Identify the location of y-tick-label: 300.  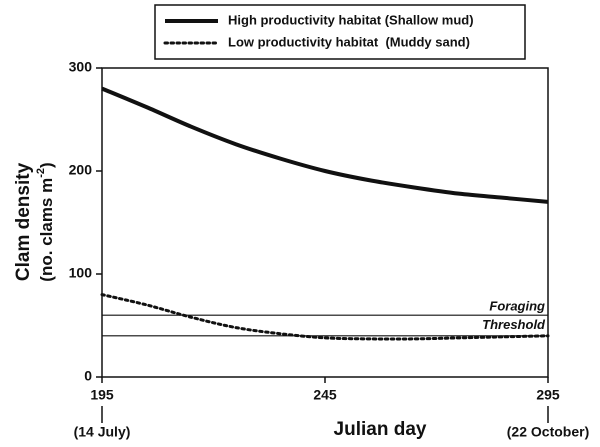
(81, 67).